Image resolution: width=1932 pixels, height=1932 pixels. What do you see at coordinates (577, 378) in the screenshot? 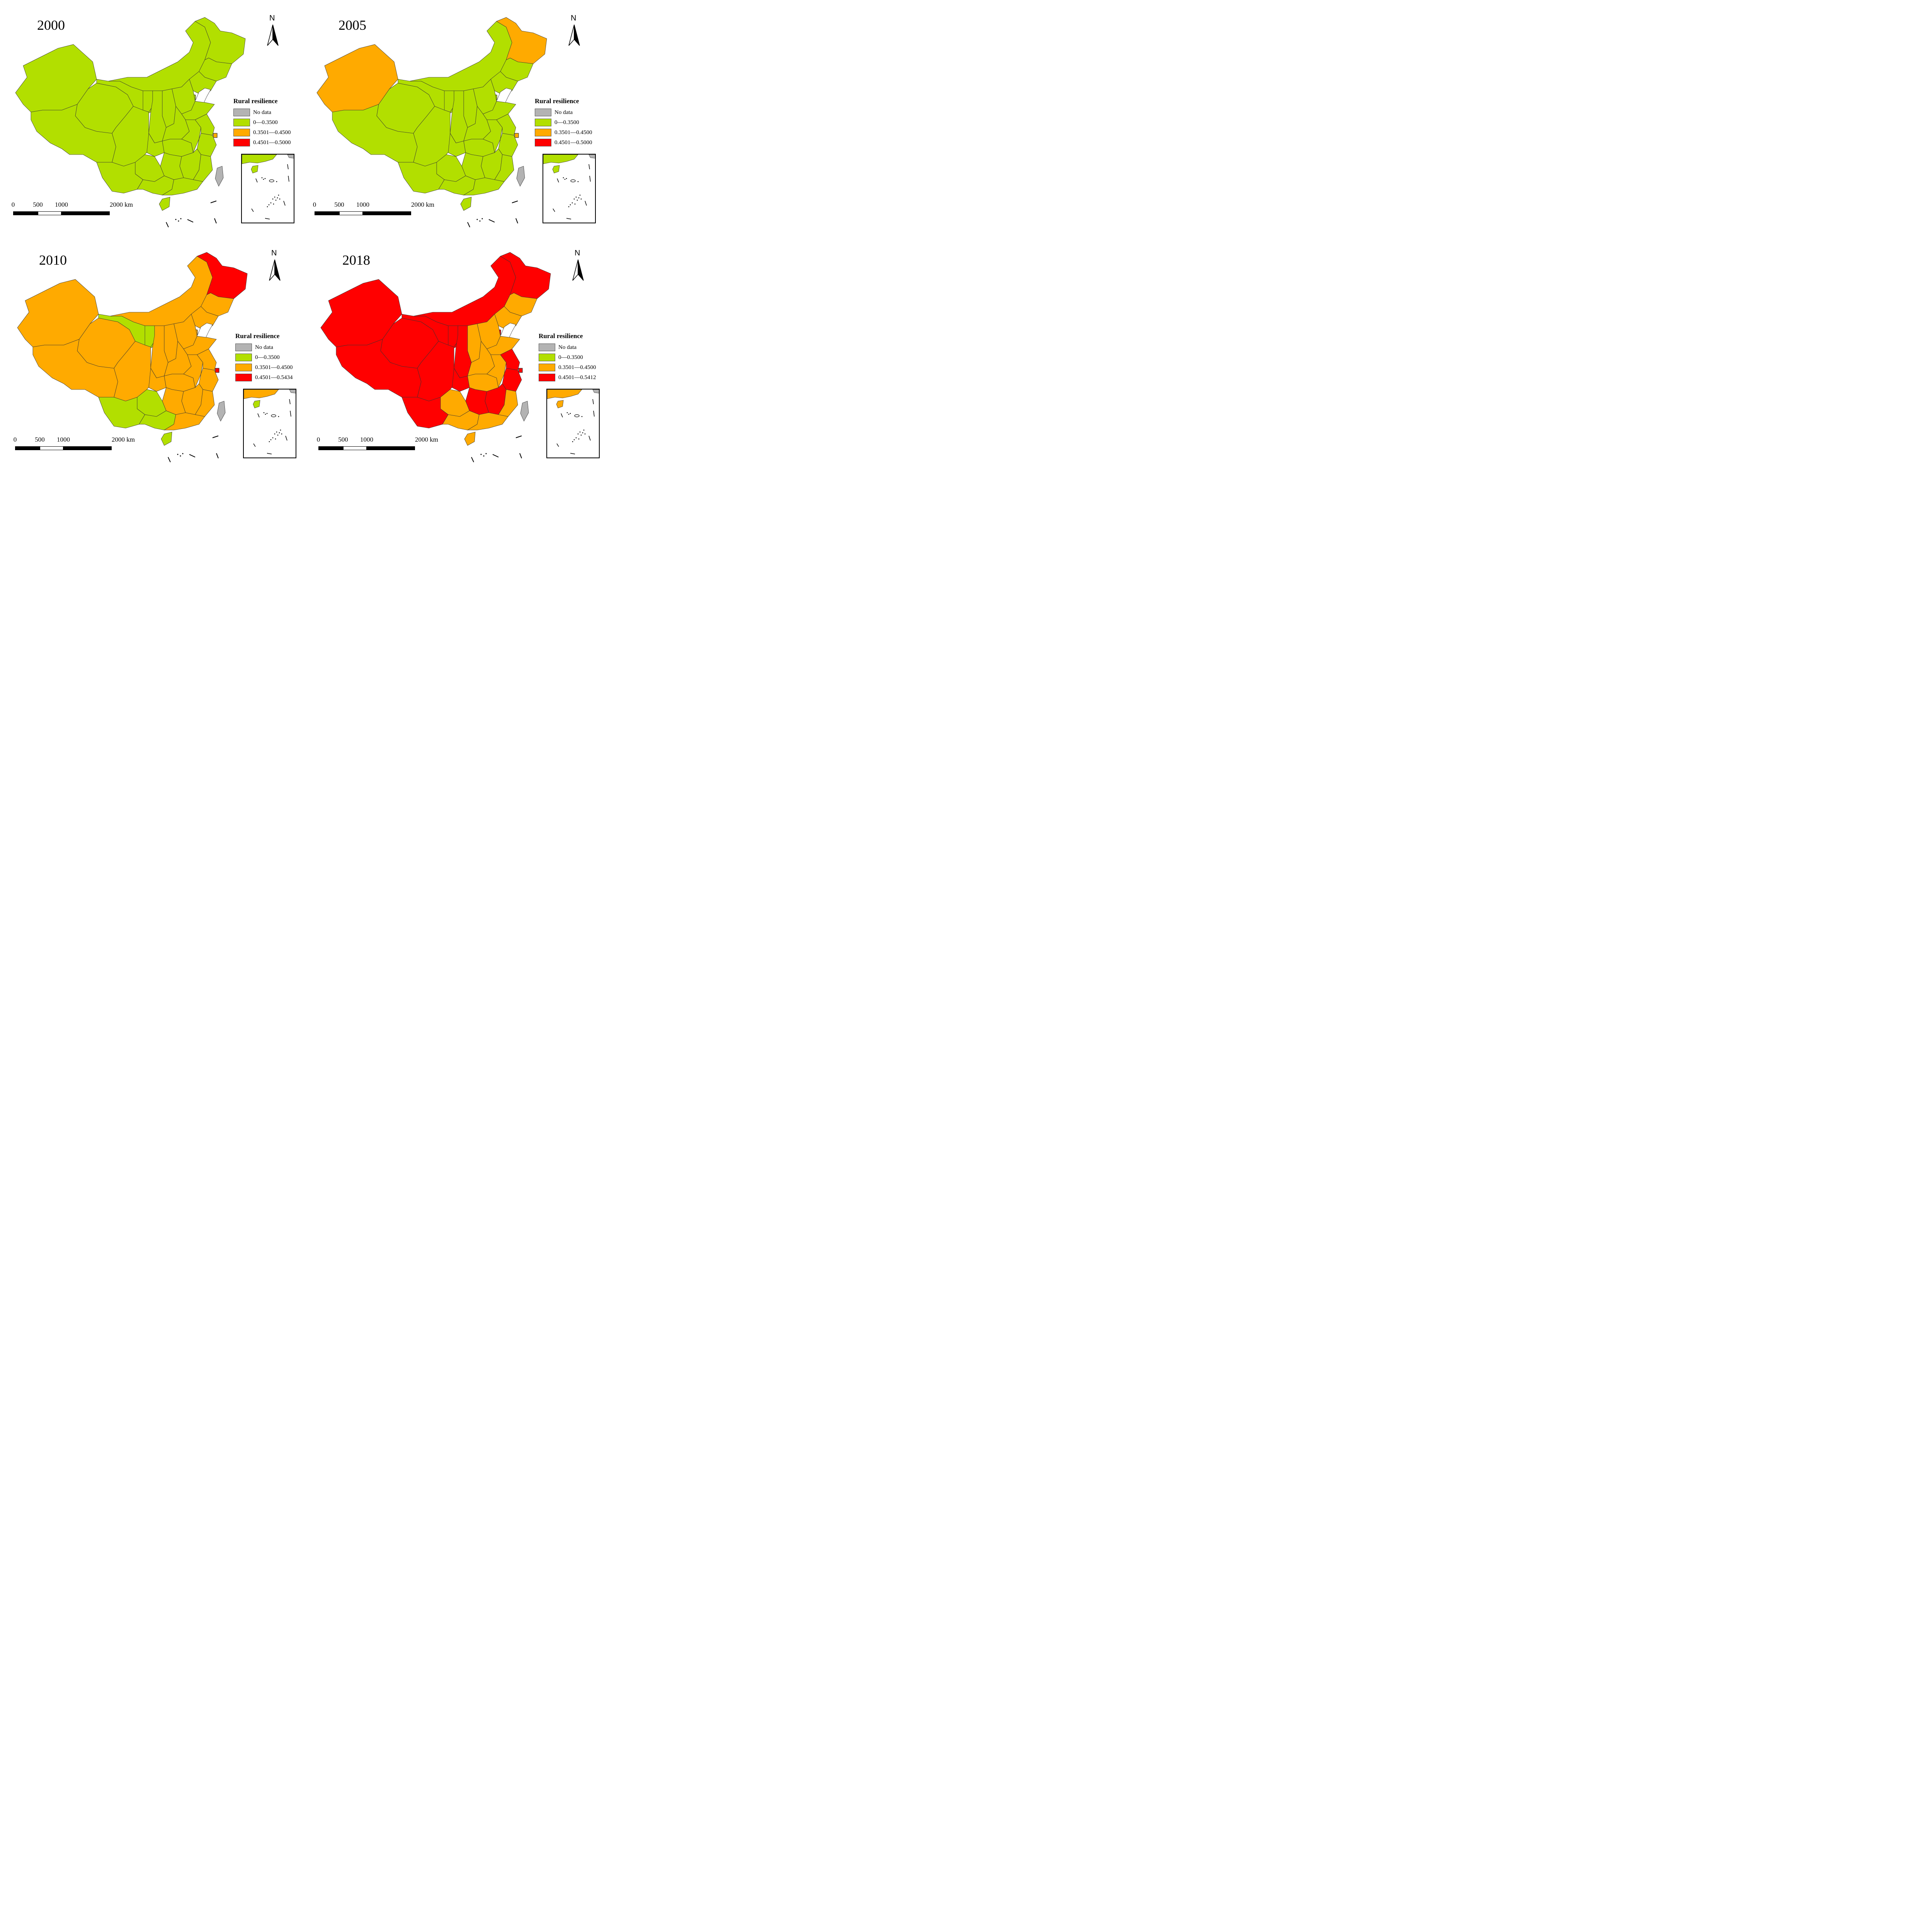
I see `legend-label: 0.4501—0.5412` at bounding box center [577, 378].